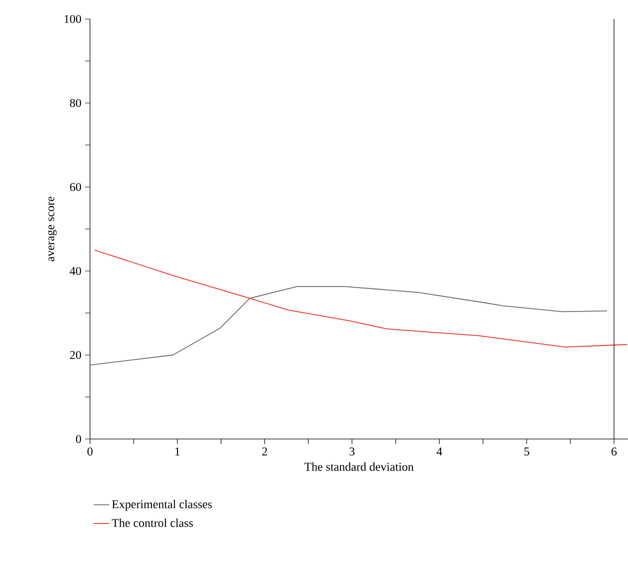  Describe the element at coordinates (90, 452) in the screenshot. I see `x-tick-label: 0` at that location.